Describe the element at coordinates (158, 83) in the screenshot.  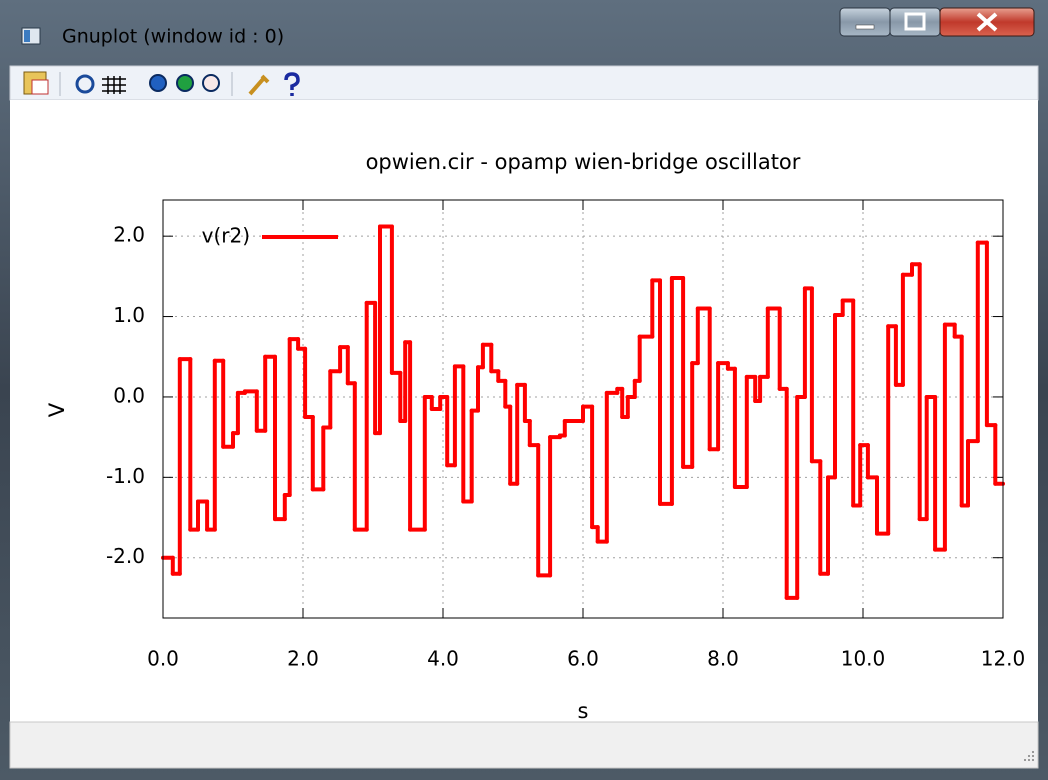
I see `zoom-prev-icon` at that location.